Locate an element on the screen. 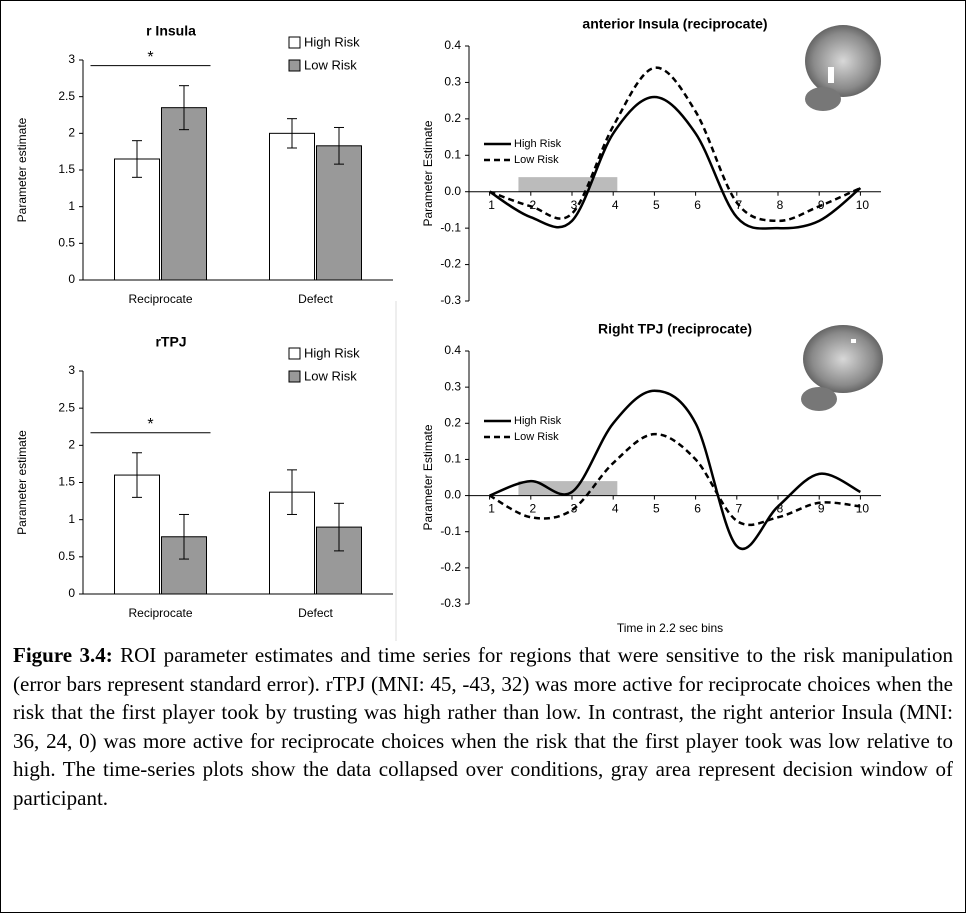 This screenshot has height=913, width=966. x-tick-label: 9 is located at coordinates (821, 509).